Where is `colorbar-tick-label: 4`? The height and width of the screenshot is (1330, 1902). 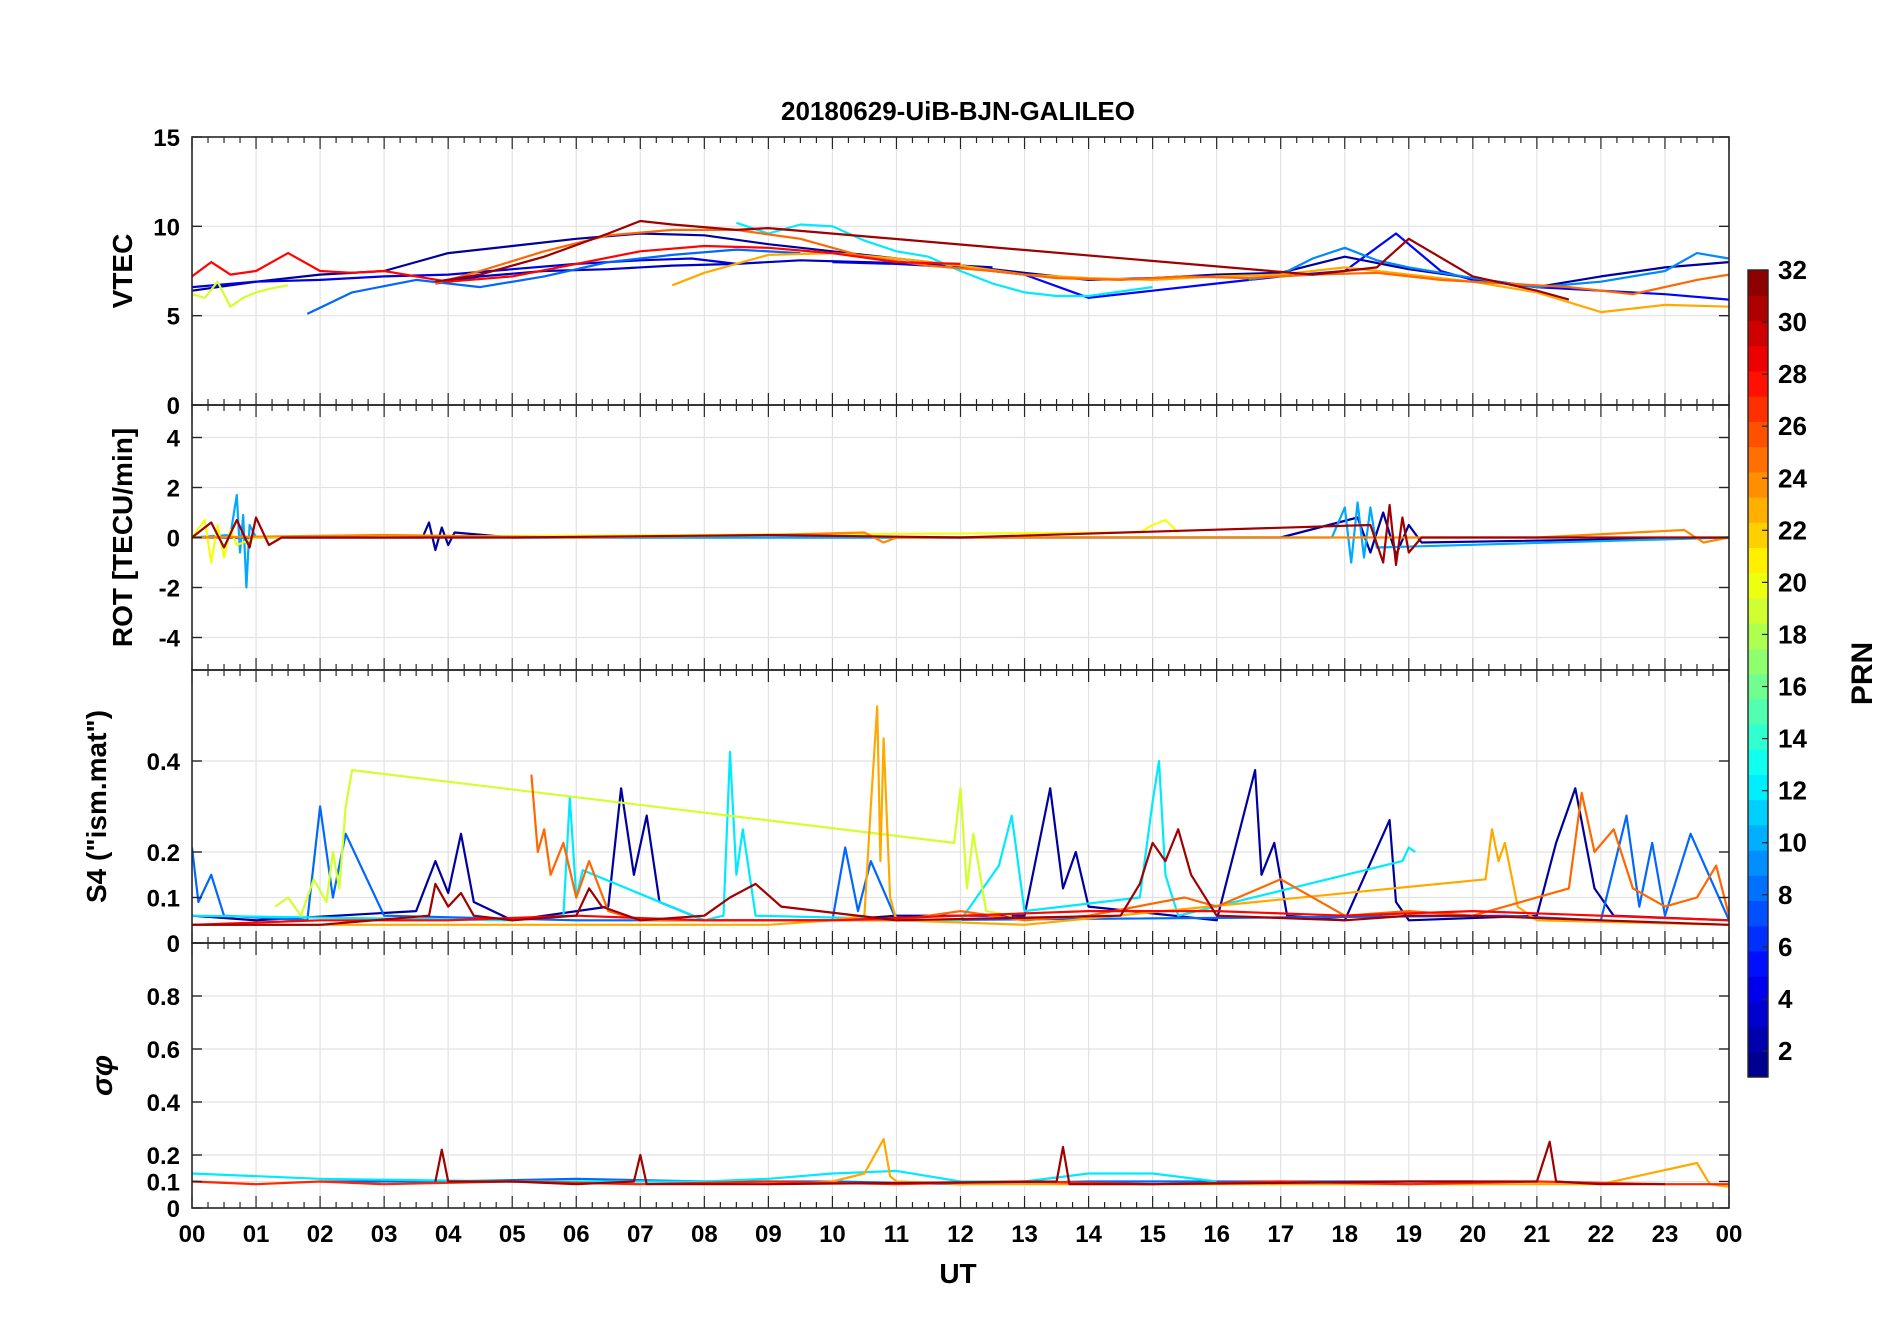
colorbar-tick-label: 4 is located at coordinates (1785, 999).